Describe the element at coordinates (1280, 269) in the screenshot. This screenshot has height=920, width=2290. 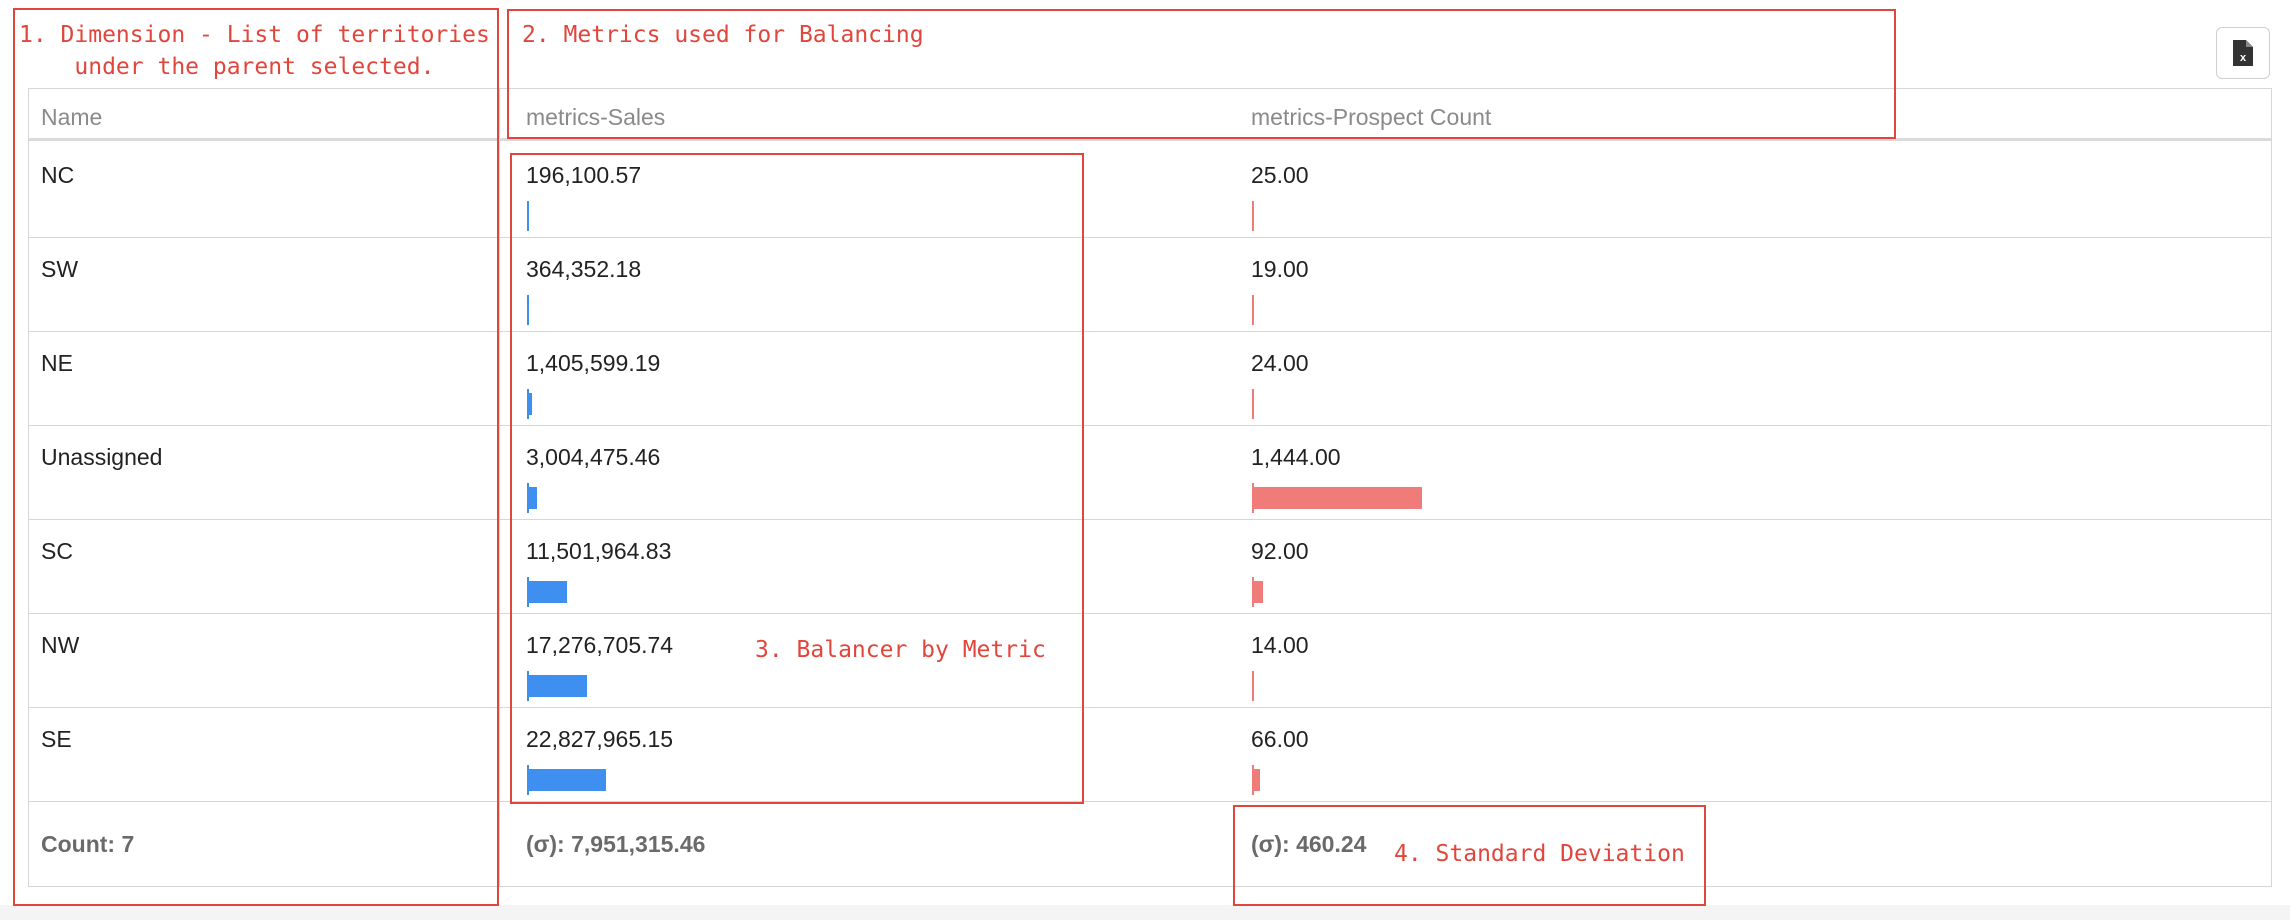
I see `prospect-count-value: 19.00` at that location.